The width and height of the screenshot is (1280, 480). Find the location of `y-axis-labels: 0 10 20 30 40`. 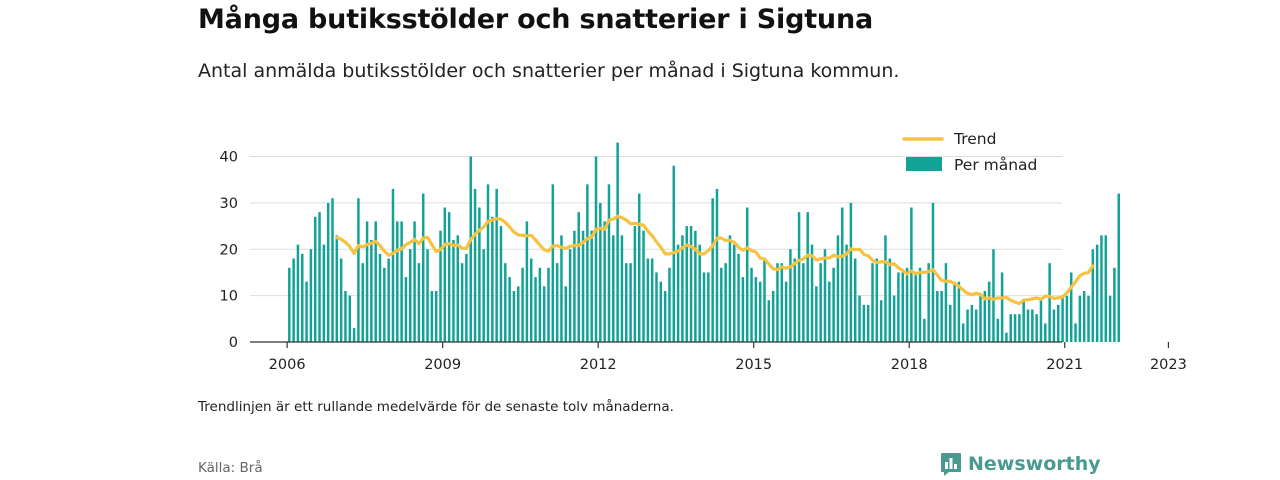

y-axis-labels: 0 10 20 30 40 is located at coordinates (229, 251).